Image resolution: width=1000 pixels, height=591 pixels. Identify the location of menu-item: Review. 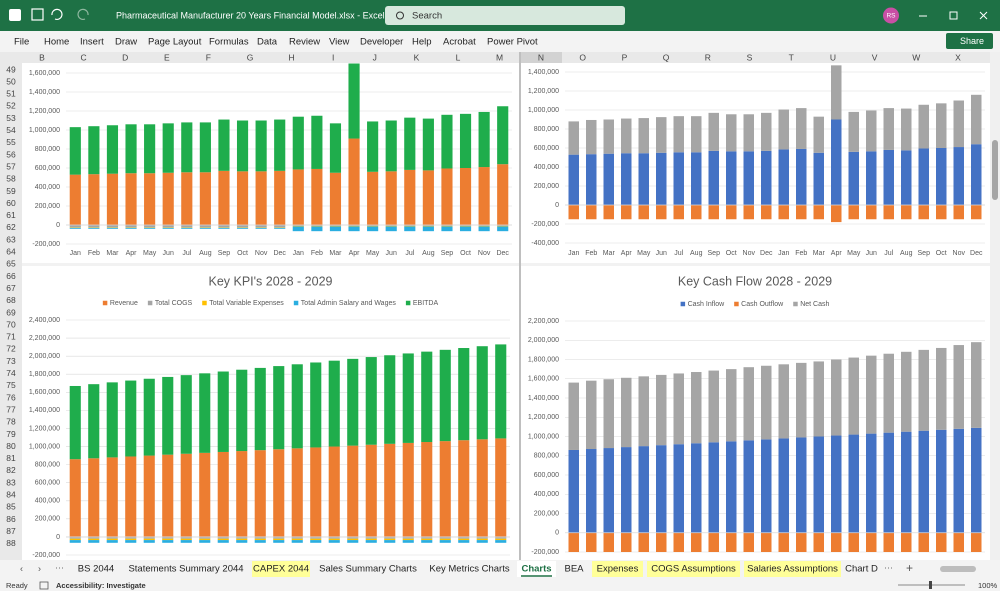
(304, 42).